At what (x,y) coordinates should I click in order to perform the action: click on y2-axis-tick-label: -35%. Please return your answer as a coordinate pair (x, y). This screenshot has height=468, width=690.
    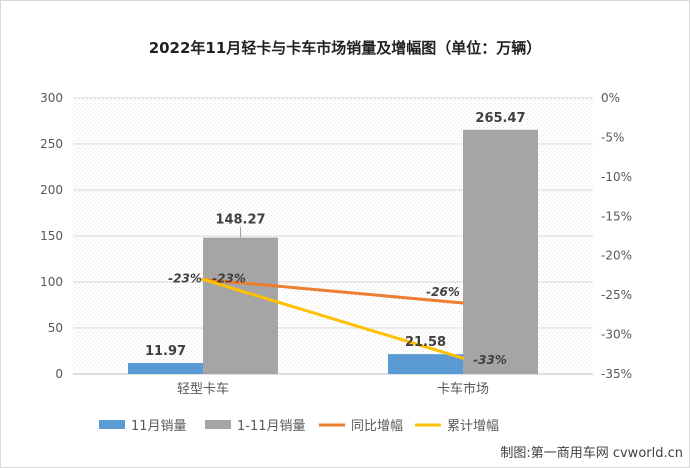
    Looking at the image, I should click on (616, 374).